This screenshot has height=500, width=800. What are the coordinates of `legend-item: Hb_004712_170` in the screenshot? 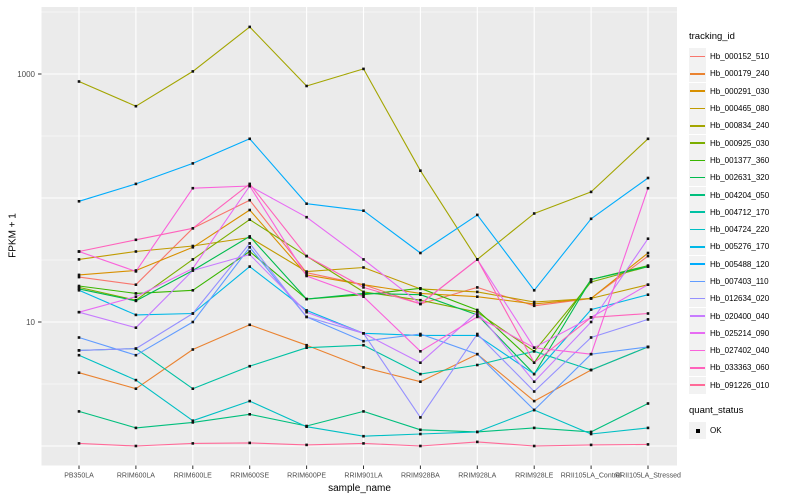 It's located at (729, 212).